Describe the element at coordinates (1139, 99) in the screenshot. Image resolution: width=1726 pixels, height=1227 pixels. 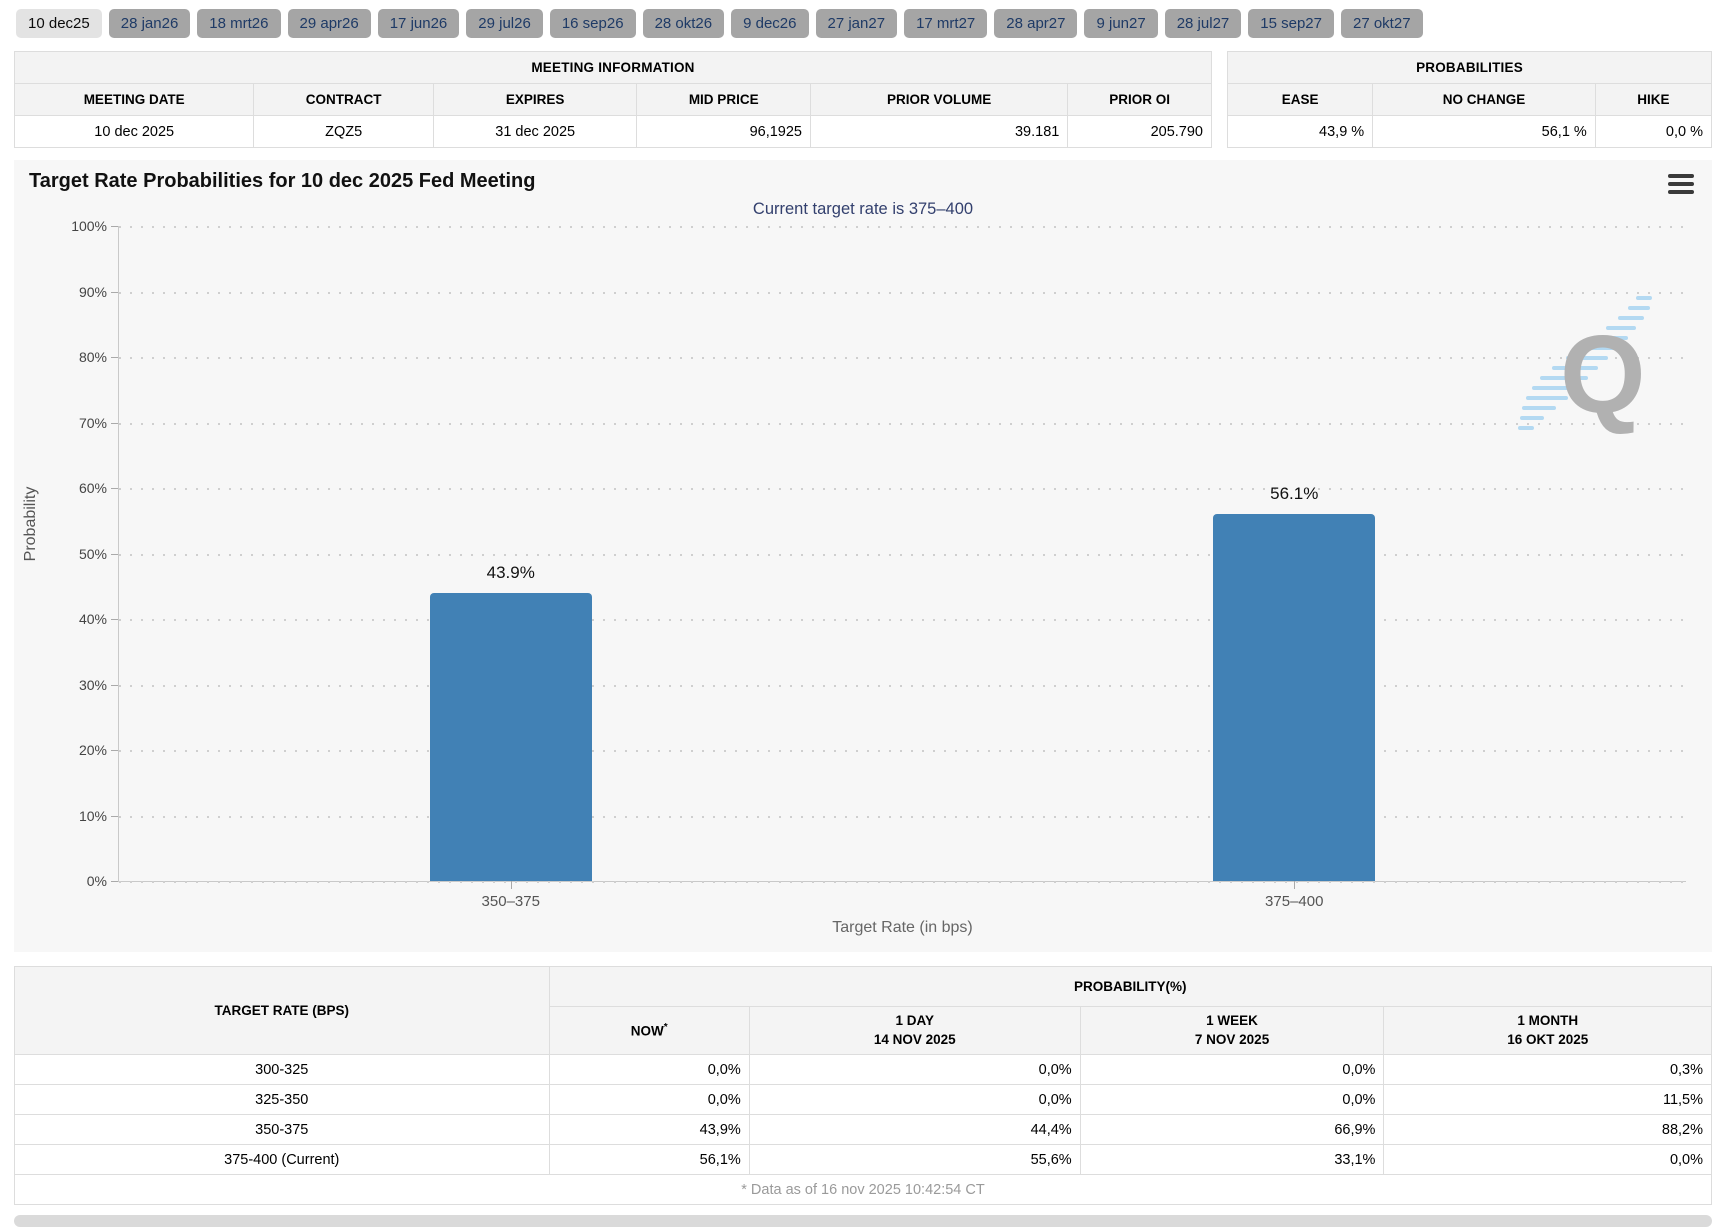
I see `col-prior-oi: PRIOR OI` at that location.